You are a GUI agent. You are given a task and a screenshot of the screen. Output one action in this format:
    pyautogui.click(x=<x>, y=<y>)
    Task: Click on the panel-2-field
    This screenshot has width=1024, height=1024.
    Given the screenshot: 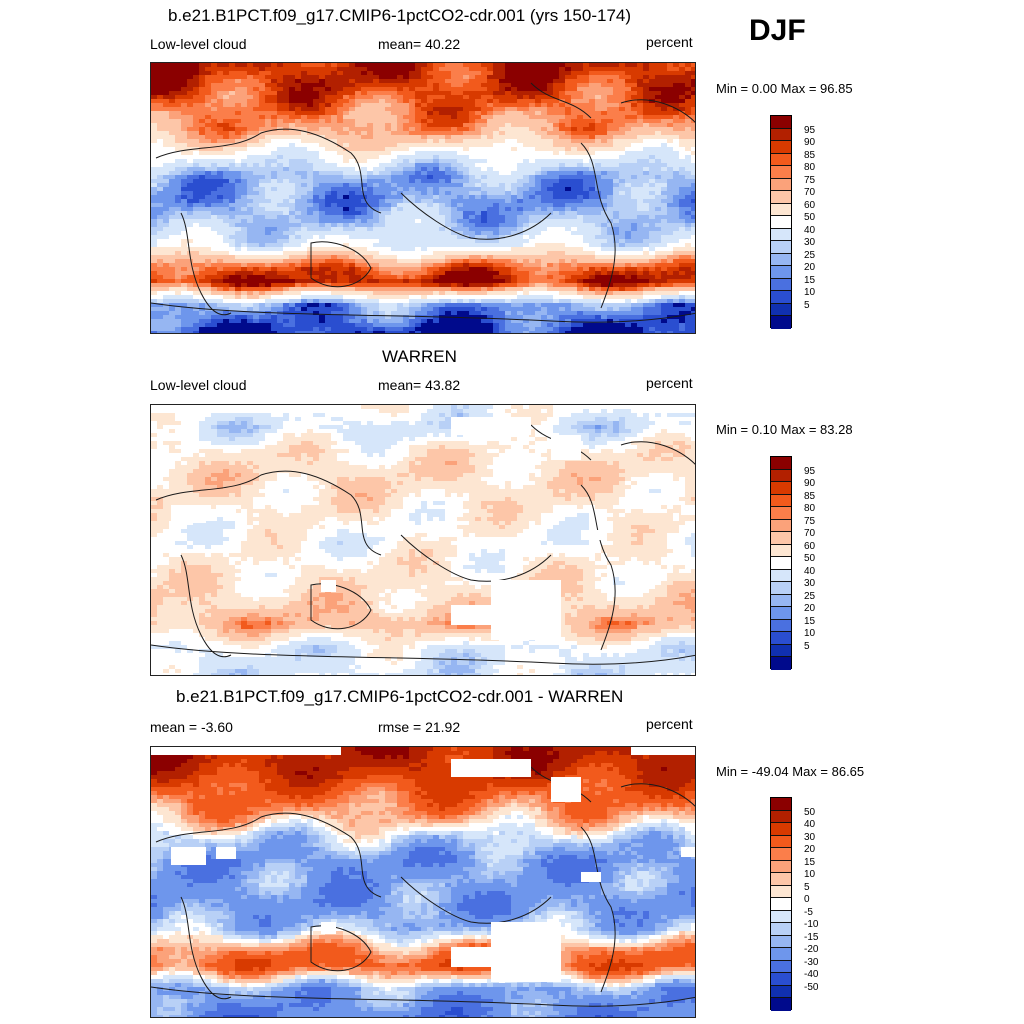 What is the action you would take?
    pyautogui.click(x=423, y=540)
    